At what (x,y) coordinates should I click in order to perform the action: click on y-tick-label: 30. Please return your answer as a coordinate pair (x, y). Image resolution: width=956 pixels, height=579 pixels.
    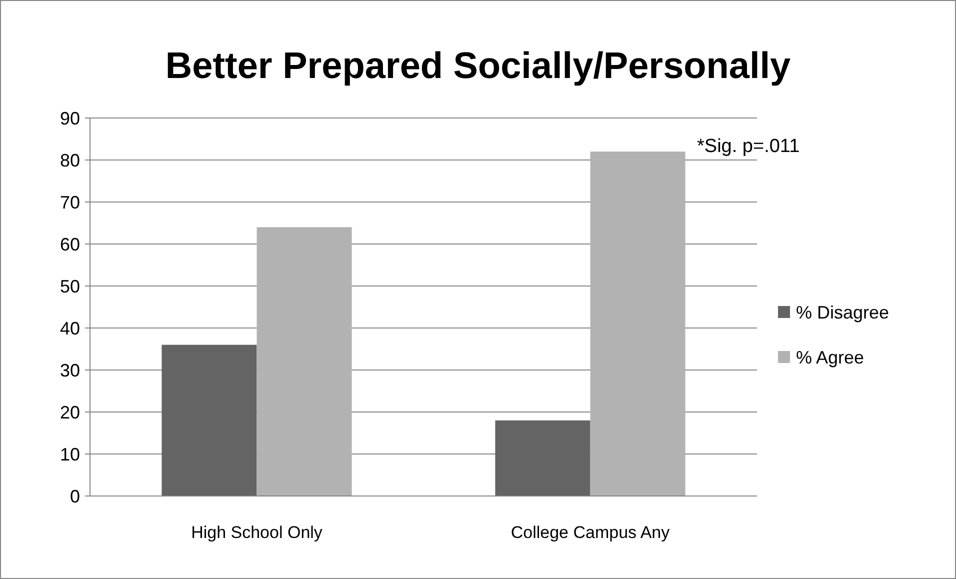
    Looking at the image, I should click on (70, 370).